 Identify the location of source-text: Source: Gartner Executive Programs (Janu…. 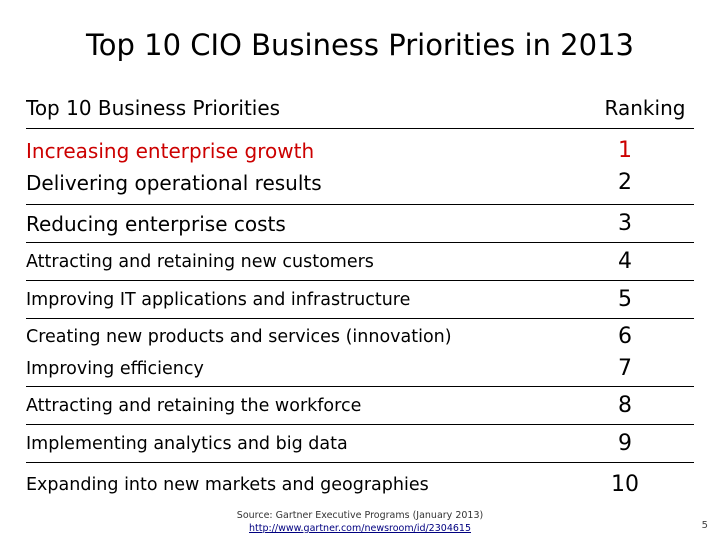
(360, 515).